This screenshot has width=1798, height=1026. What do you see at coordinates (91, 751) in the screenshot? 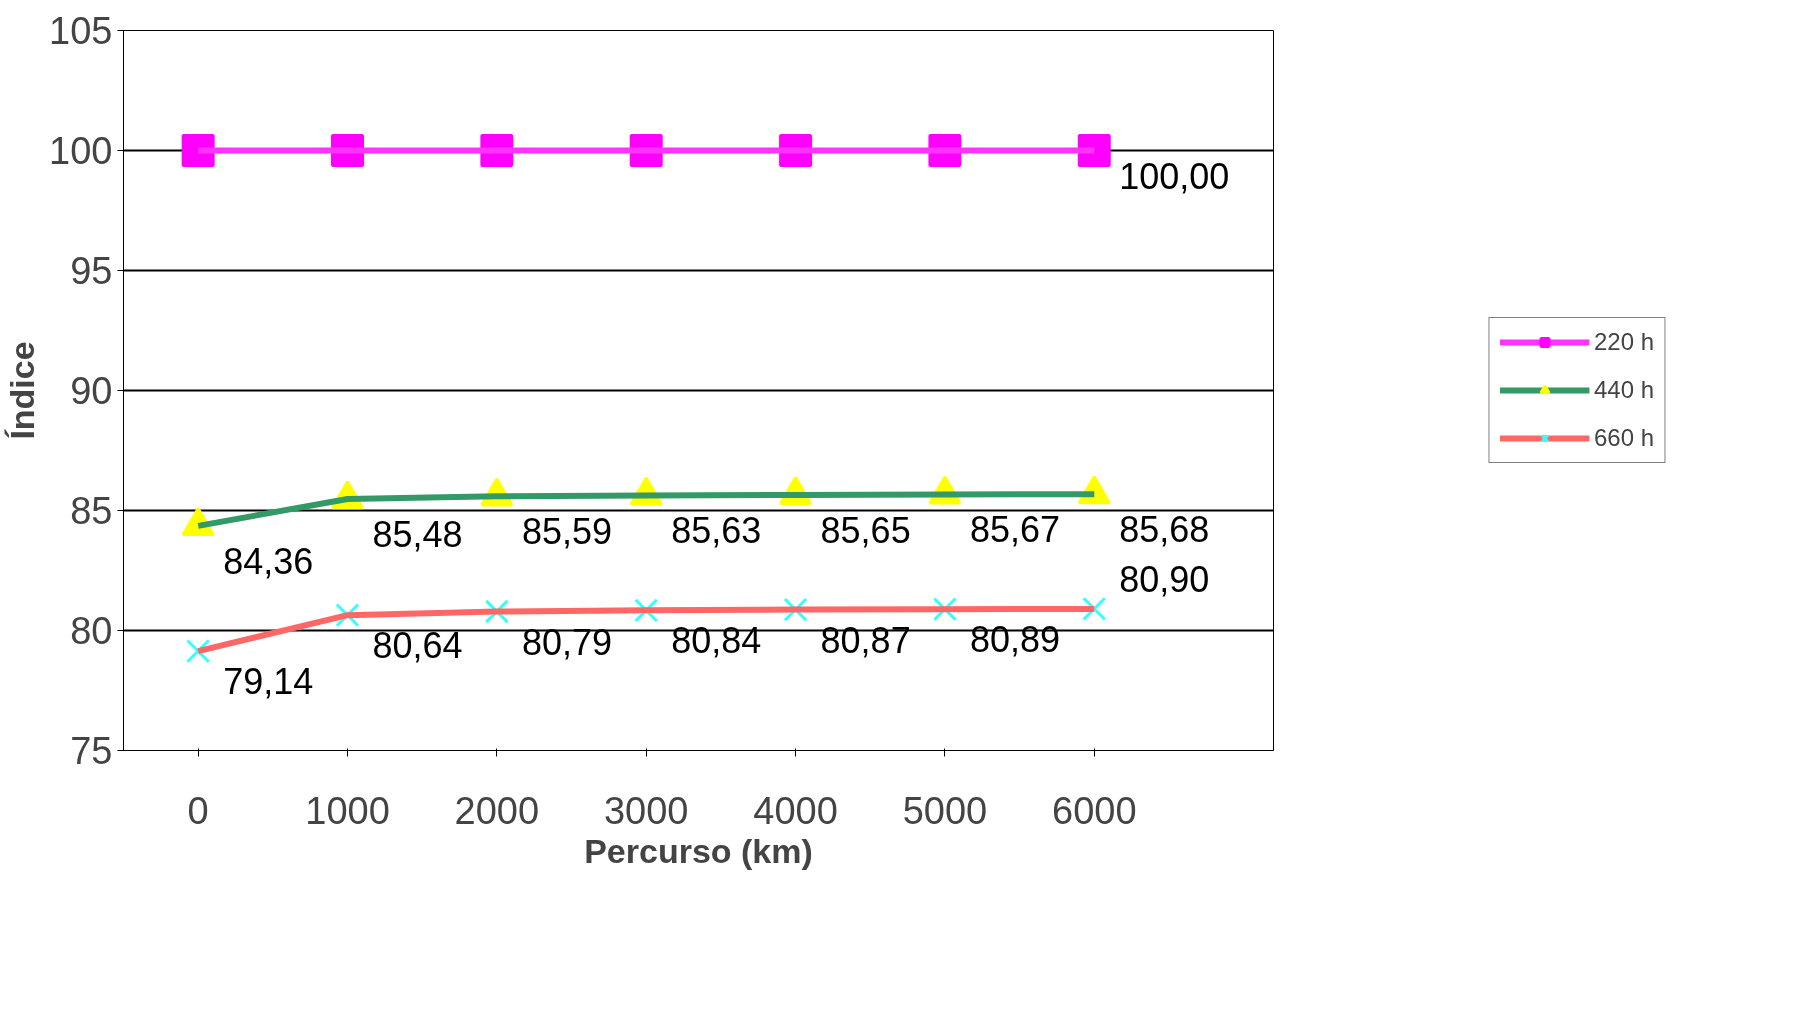
I see `y-tick-label: 75` at bounding box center [91, 751].